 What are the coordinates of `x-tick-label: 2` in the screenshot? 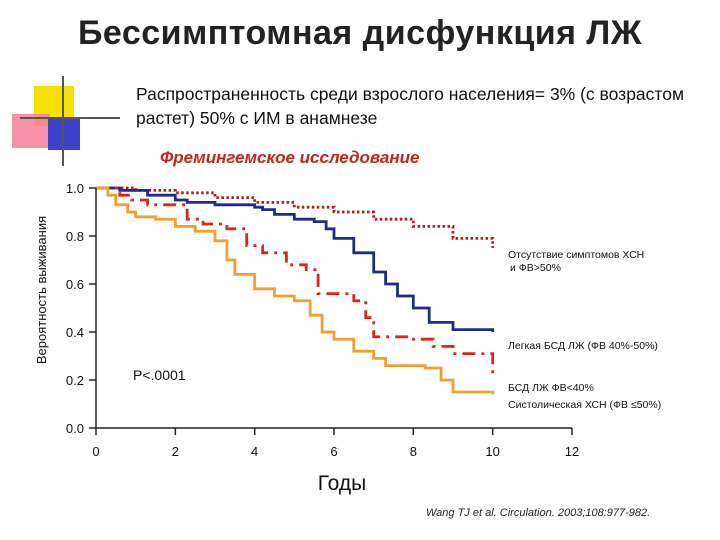 It's located at (175, 451).